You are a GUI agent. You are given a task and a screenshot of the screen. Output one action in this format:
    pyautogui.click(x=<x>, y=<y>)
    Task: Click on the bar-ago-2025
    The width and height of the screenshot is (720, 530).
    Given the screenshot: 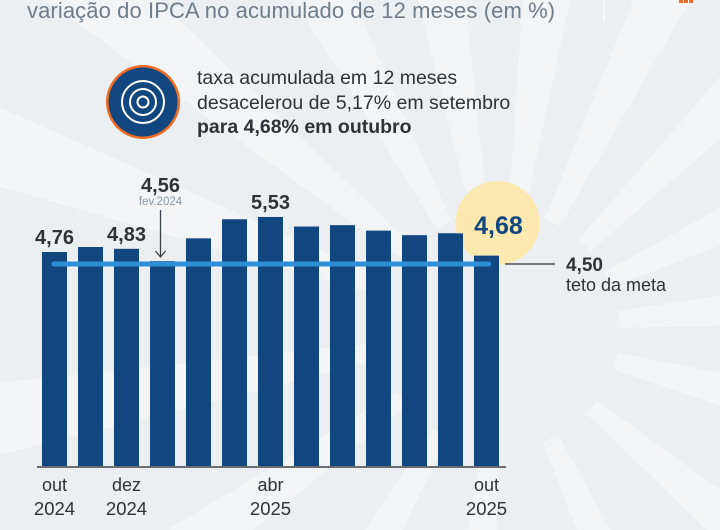 What is the action you would take?
    pyautogui.click(x=414, y=350)
    